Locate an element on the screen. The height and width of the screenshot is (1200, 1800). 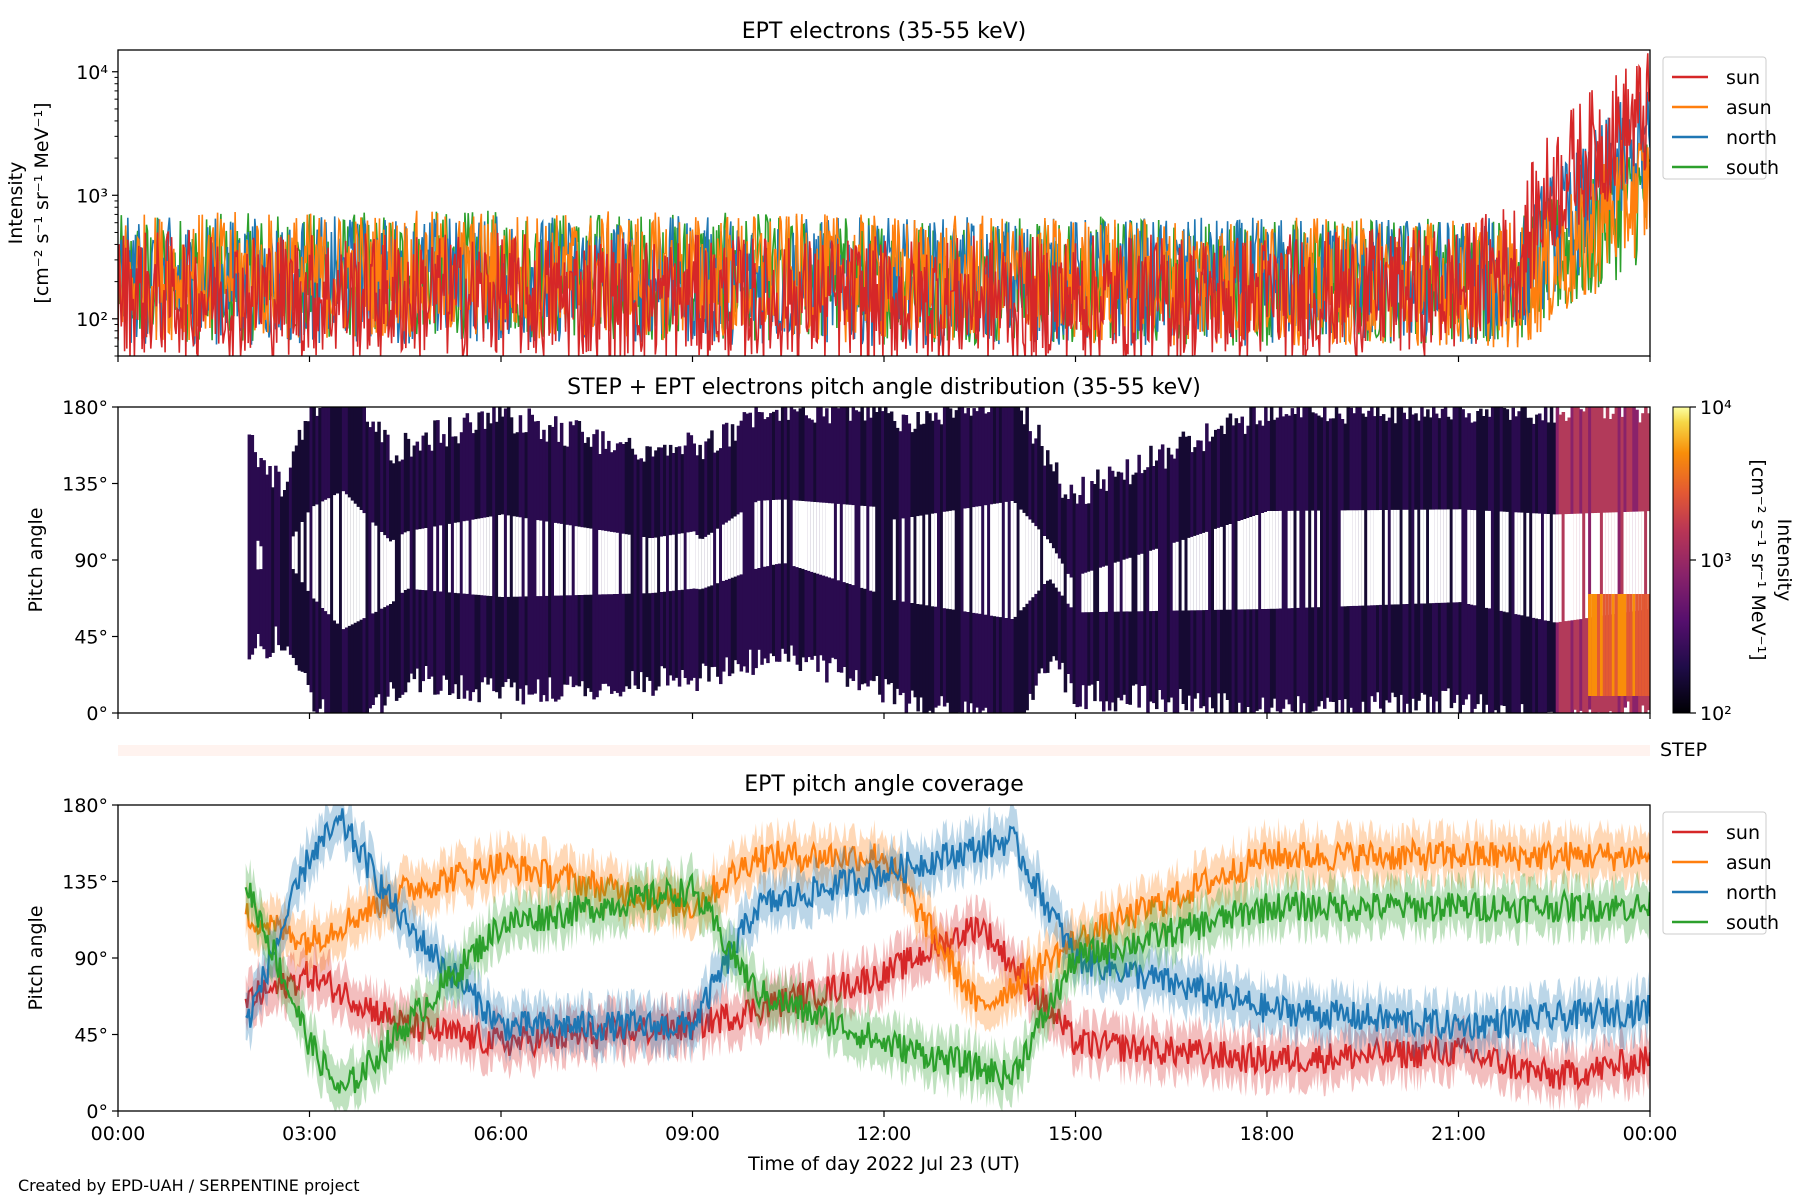
ytick-label: 10² is located at coordinates (92, 320).